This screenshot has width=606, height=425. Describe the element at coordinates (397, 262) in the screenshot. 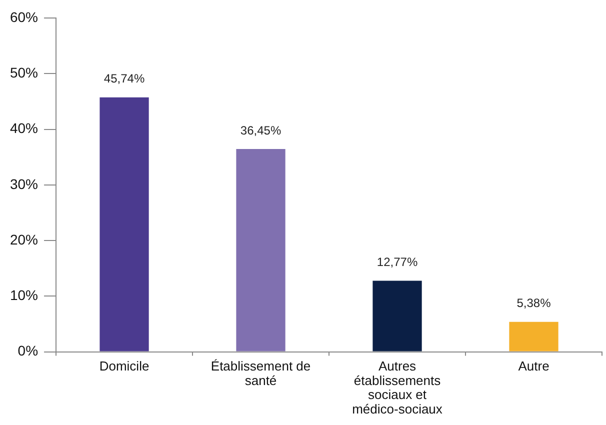

I see `data-label: 12,77%` at that location.